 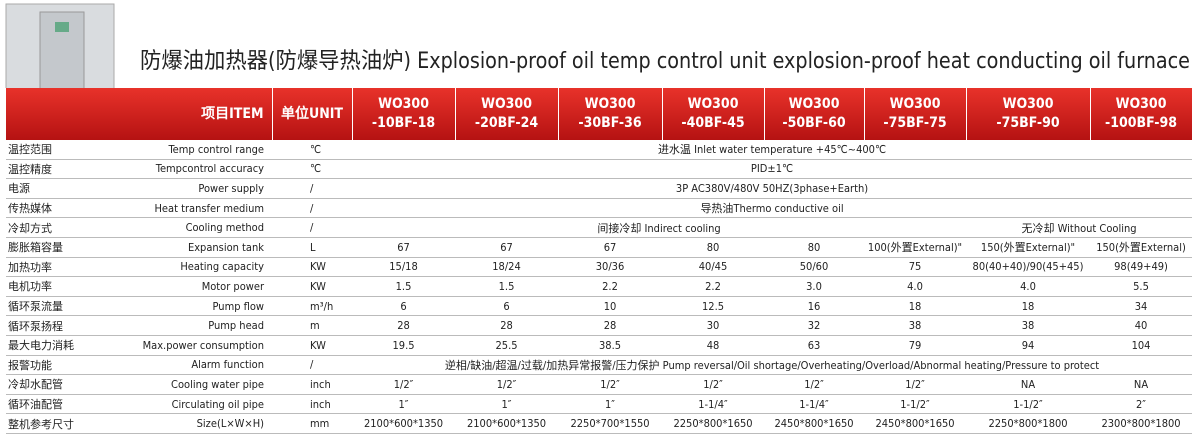 What do you see at coordinates (67, 208) in the screenshot?
I see `item-cn: 传热媒体` at bounding box center [67, 208].